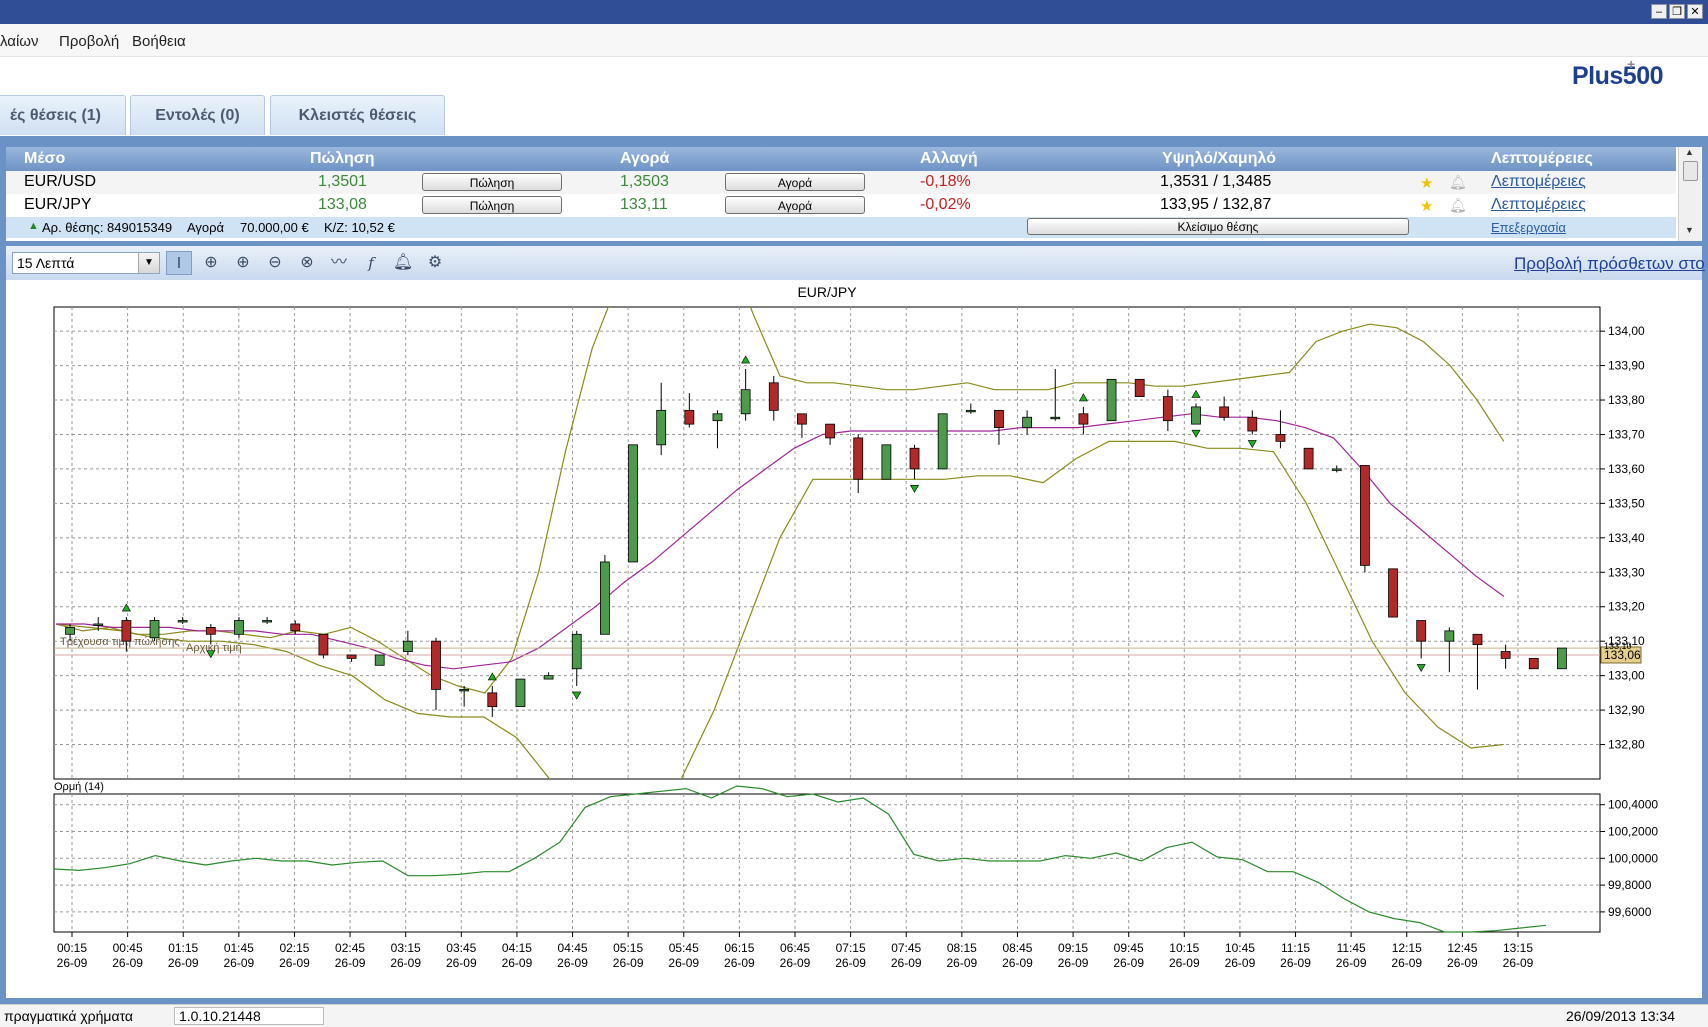 This screenshot has width=1708, height=1027. Describe the element at coordinates (159, 41) in the screenshot. I see `menu-item-help: Βοήθεια` at that location.